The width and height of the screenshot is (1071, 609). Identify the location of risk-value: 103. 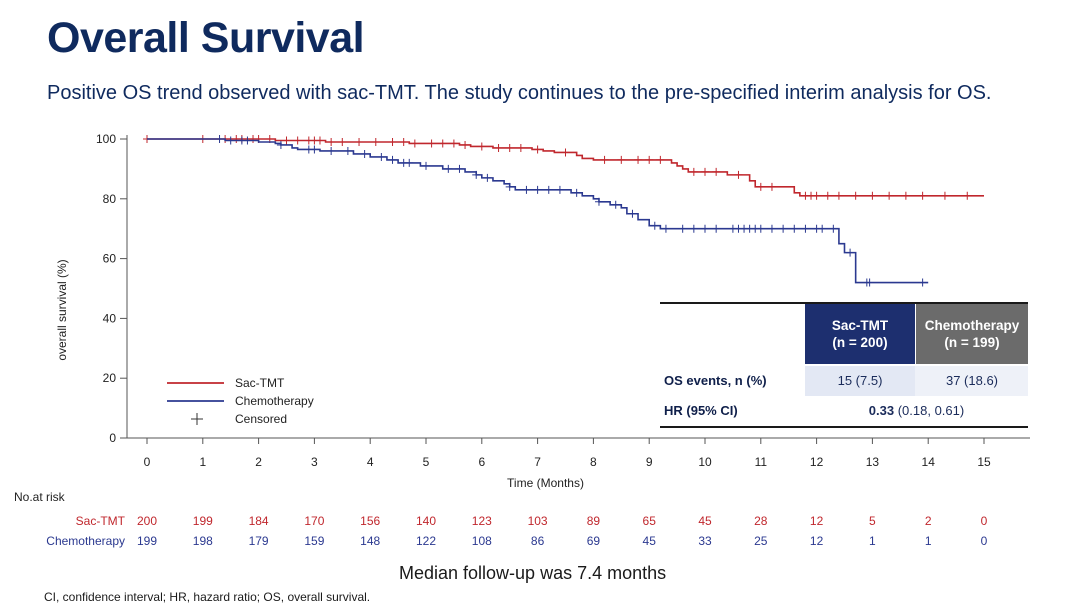
(538, 521).